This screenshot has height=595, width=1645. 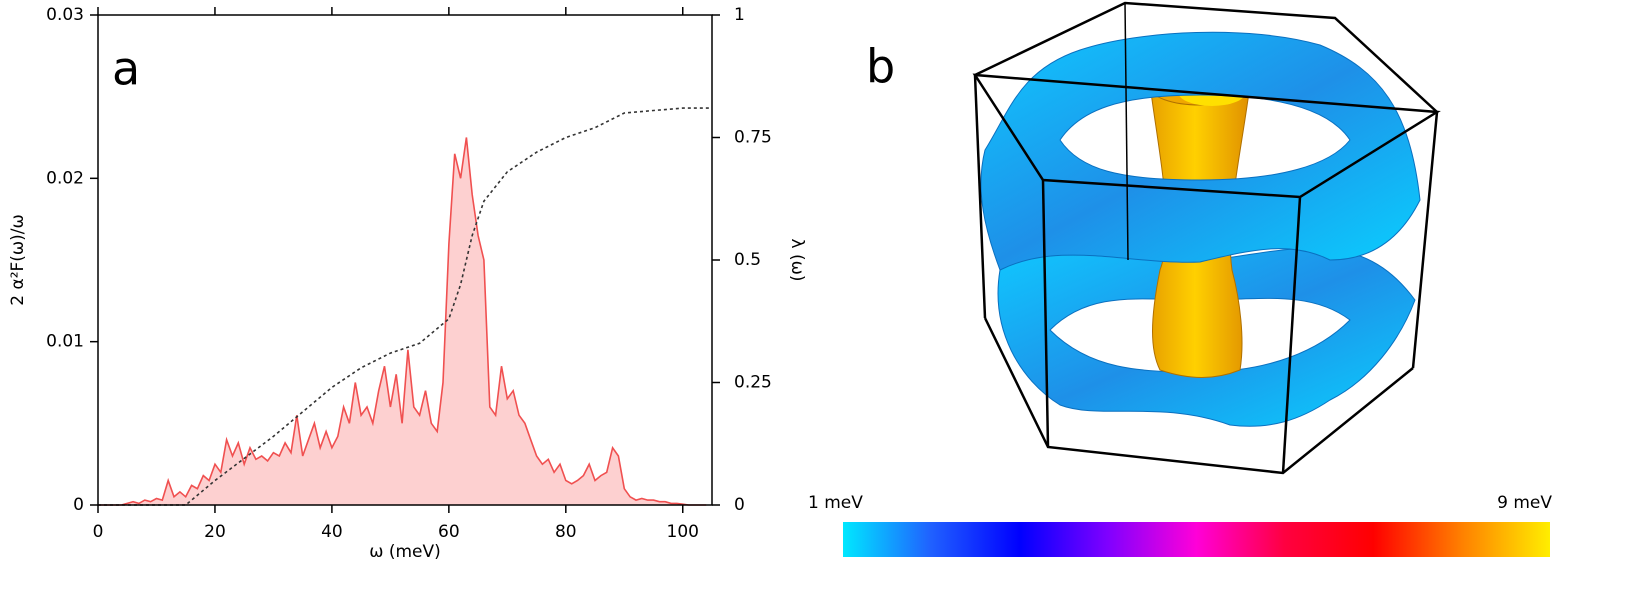 What do you see at coordinates (449, 532) in the screenshot?
I see `x-tick-label: 60` at bounding box center [449, 532].